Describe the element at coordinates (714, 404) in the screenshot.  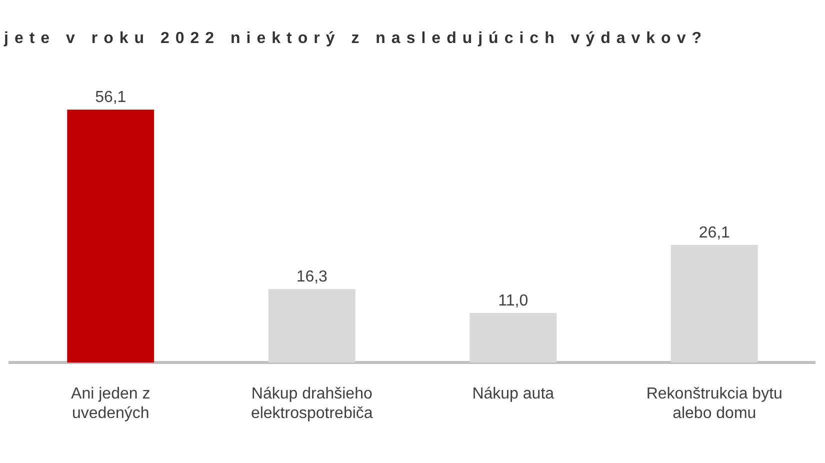
I see `x-tick-label: Rekonštrukcia bytu alebo domu` at that location.